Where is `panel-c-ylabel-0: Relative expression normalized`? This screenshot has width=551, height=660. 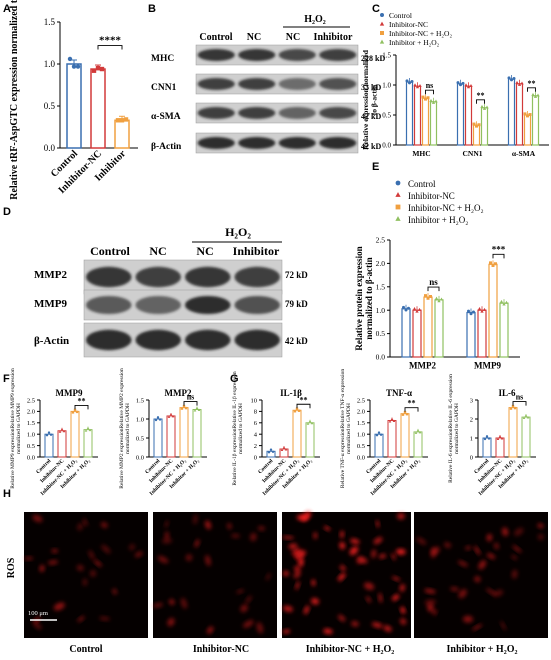
panel-c-ylabel-0: Relative expression normalized is located at coordinates (365, 99).